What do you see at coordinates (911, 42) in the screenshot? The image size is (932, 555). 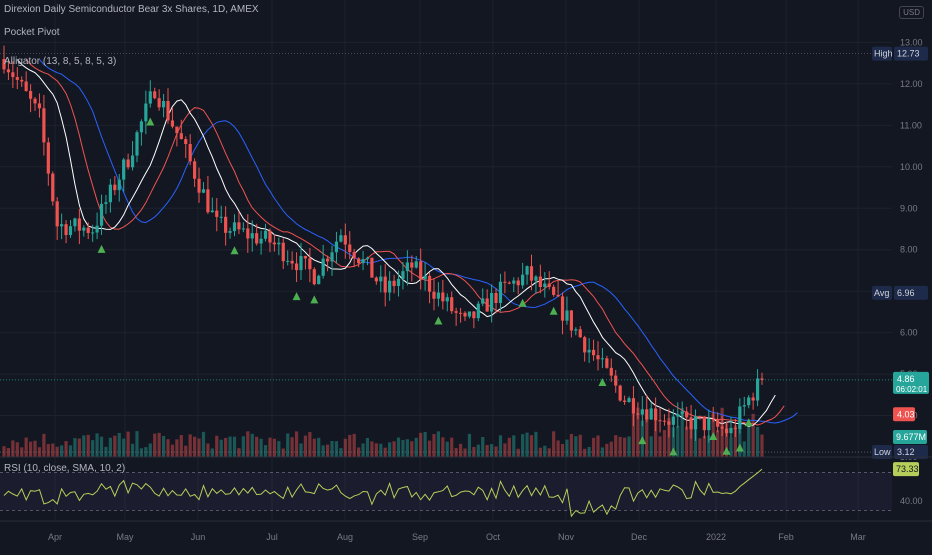 I see `y-tick-label: 13.00` at bounding box center [911, 42].